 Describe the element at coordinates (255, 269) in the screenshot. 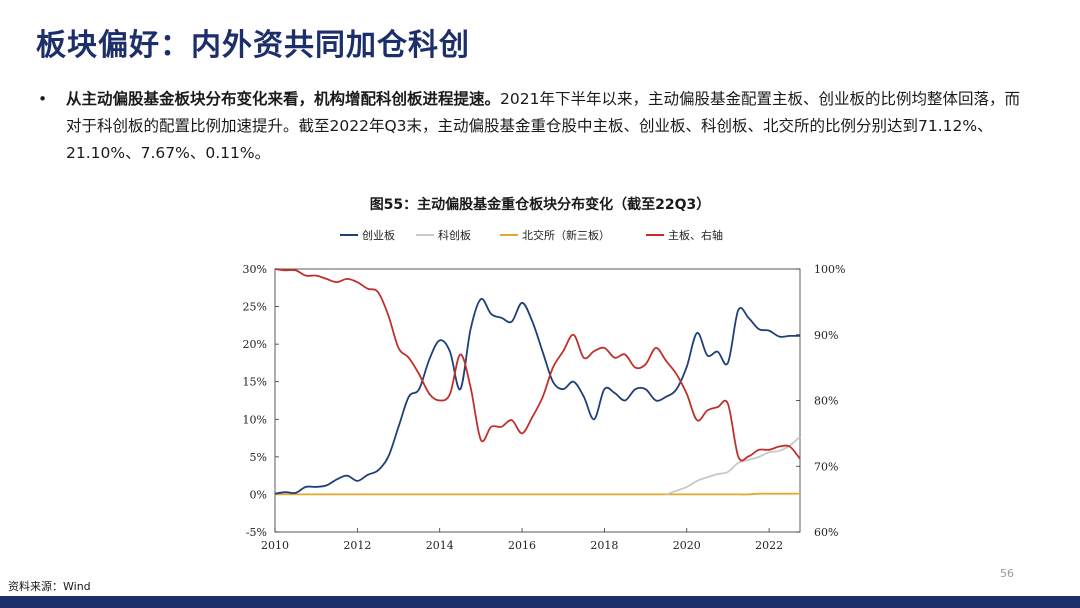

I see `y-left-tick-label: 30%` at that location.